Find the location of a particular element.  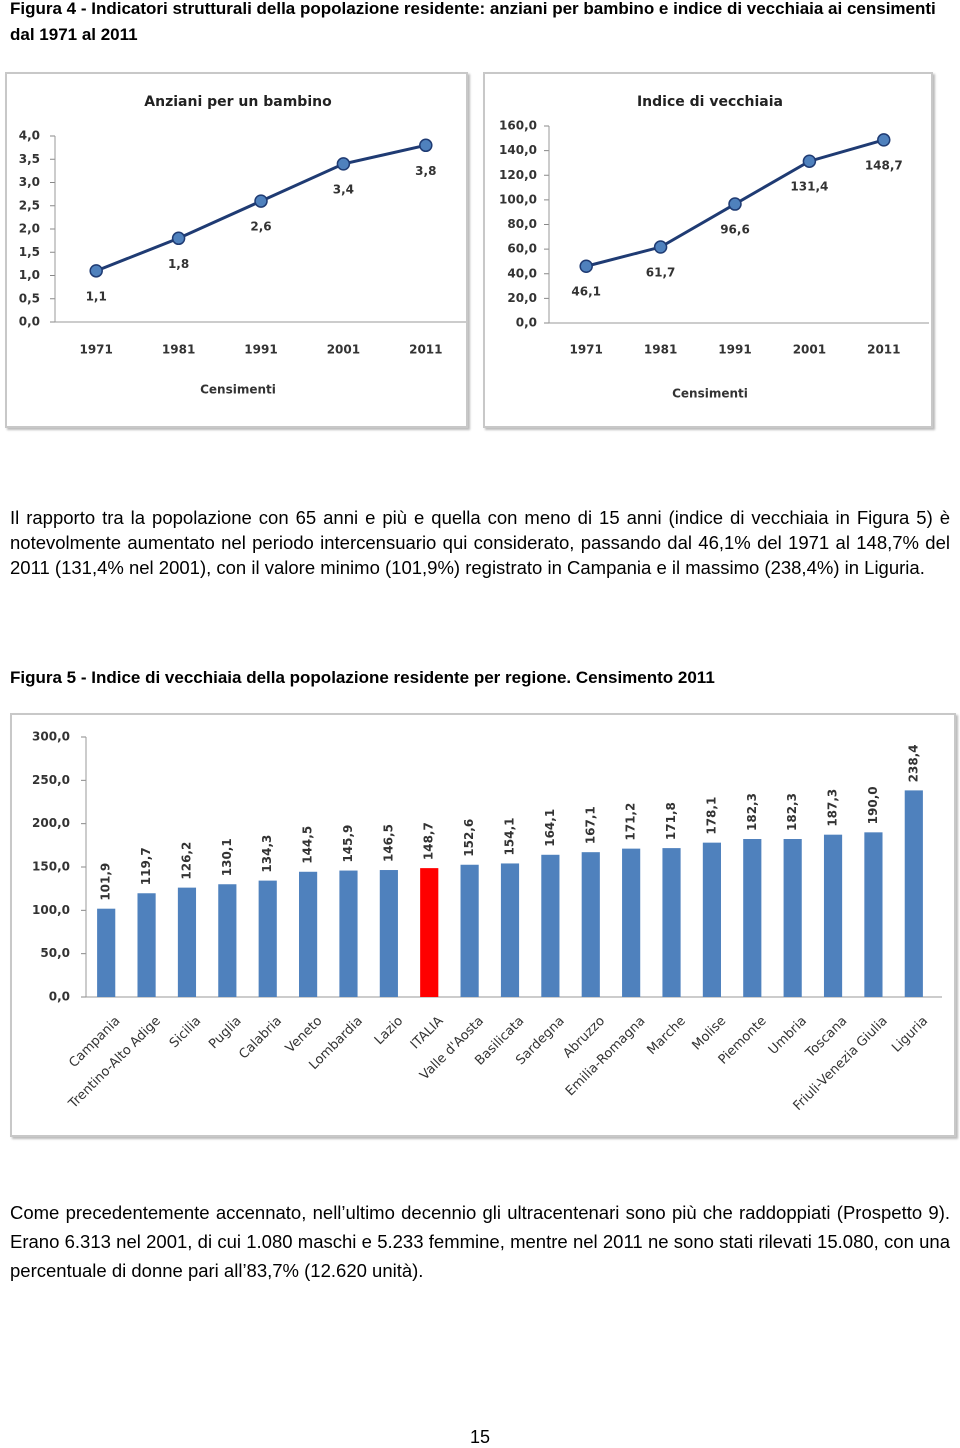

y-tick-label: 0,5 is located at coordinates (29, 298).